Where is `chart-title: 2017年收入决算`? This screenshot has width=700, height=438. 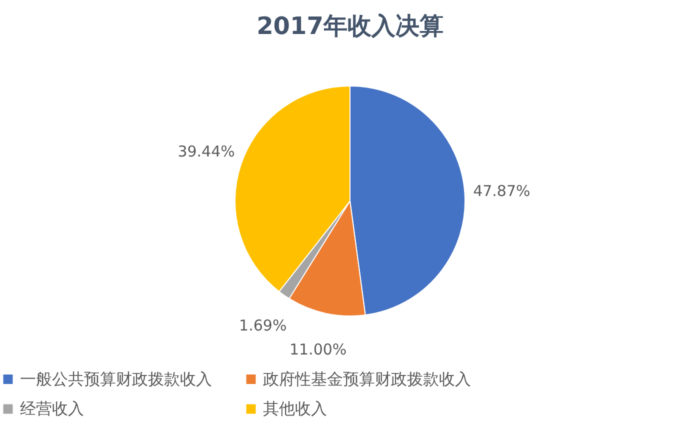
chart-title: 2017年收入决算 is located at coordinates (350, 26).